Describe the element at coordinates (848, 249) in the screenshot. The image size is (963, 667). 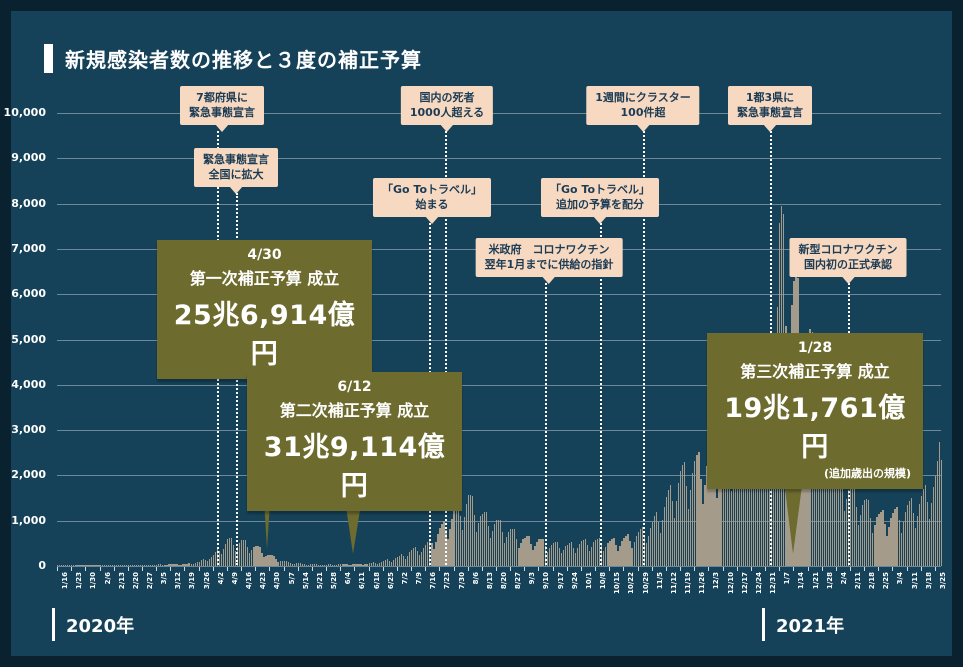
I see `event-callout-text: 新型コロナワクチン` at that location.